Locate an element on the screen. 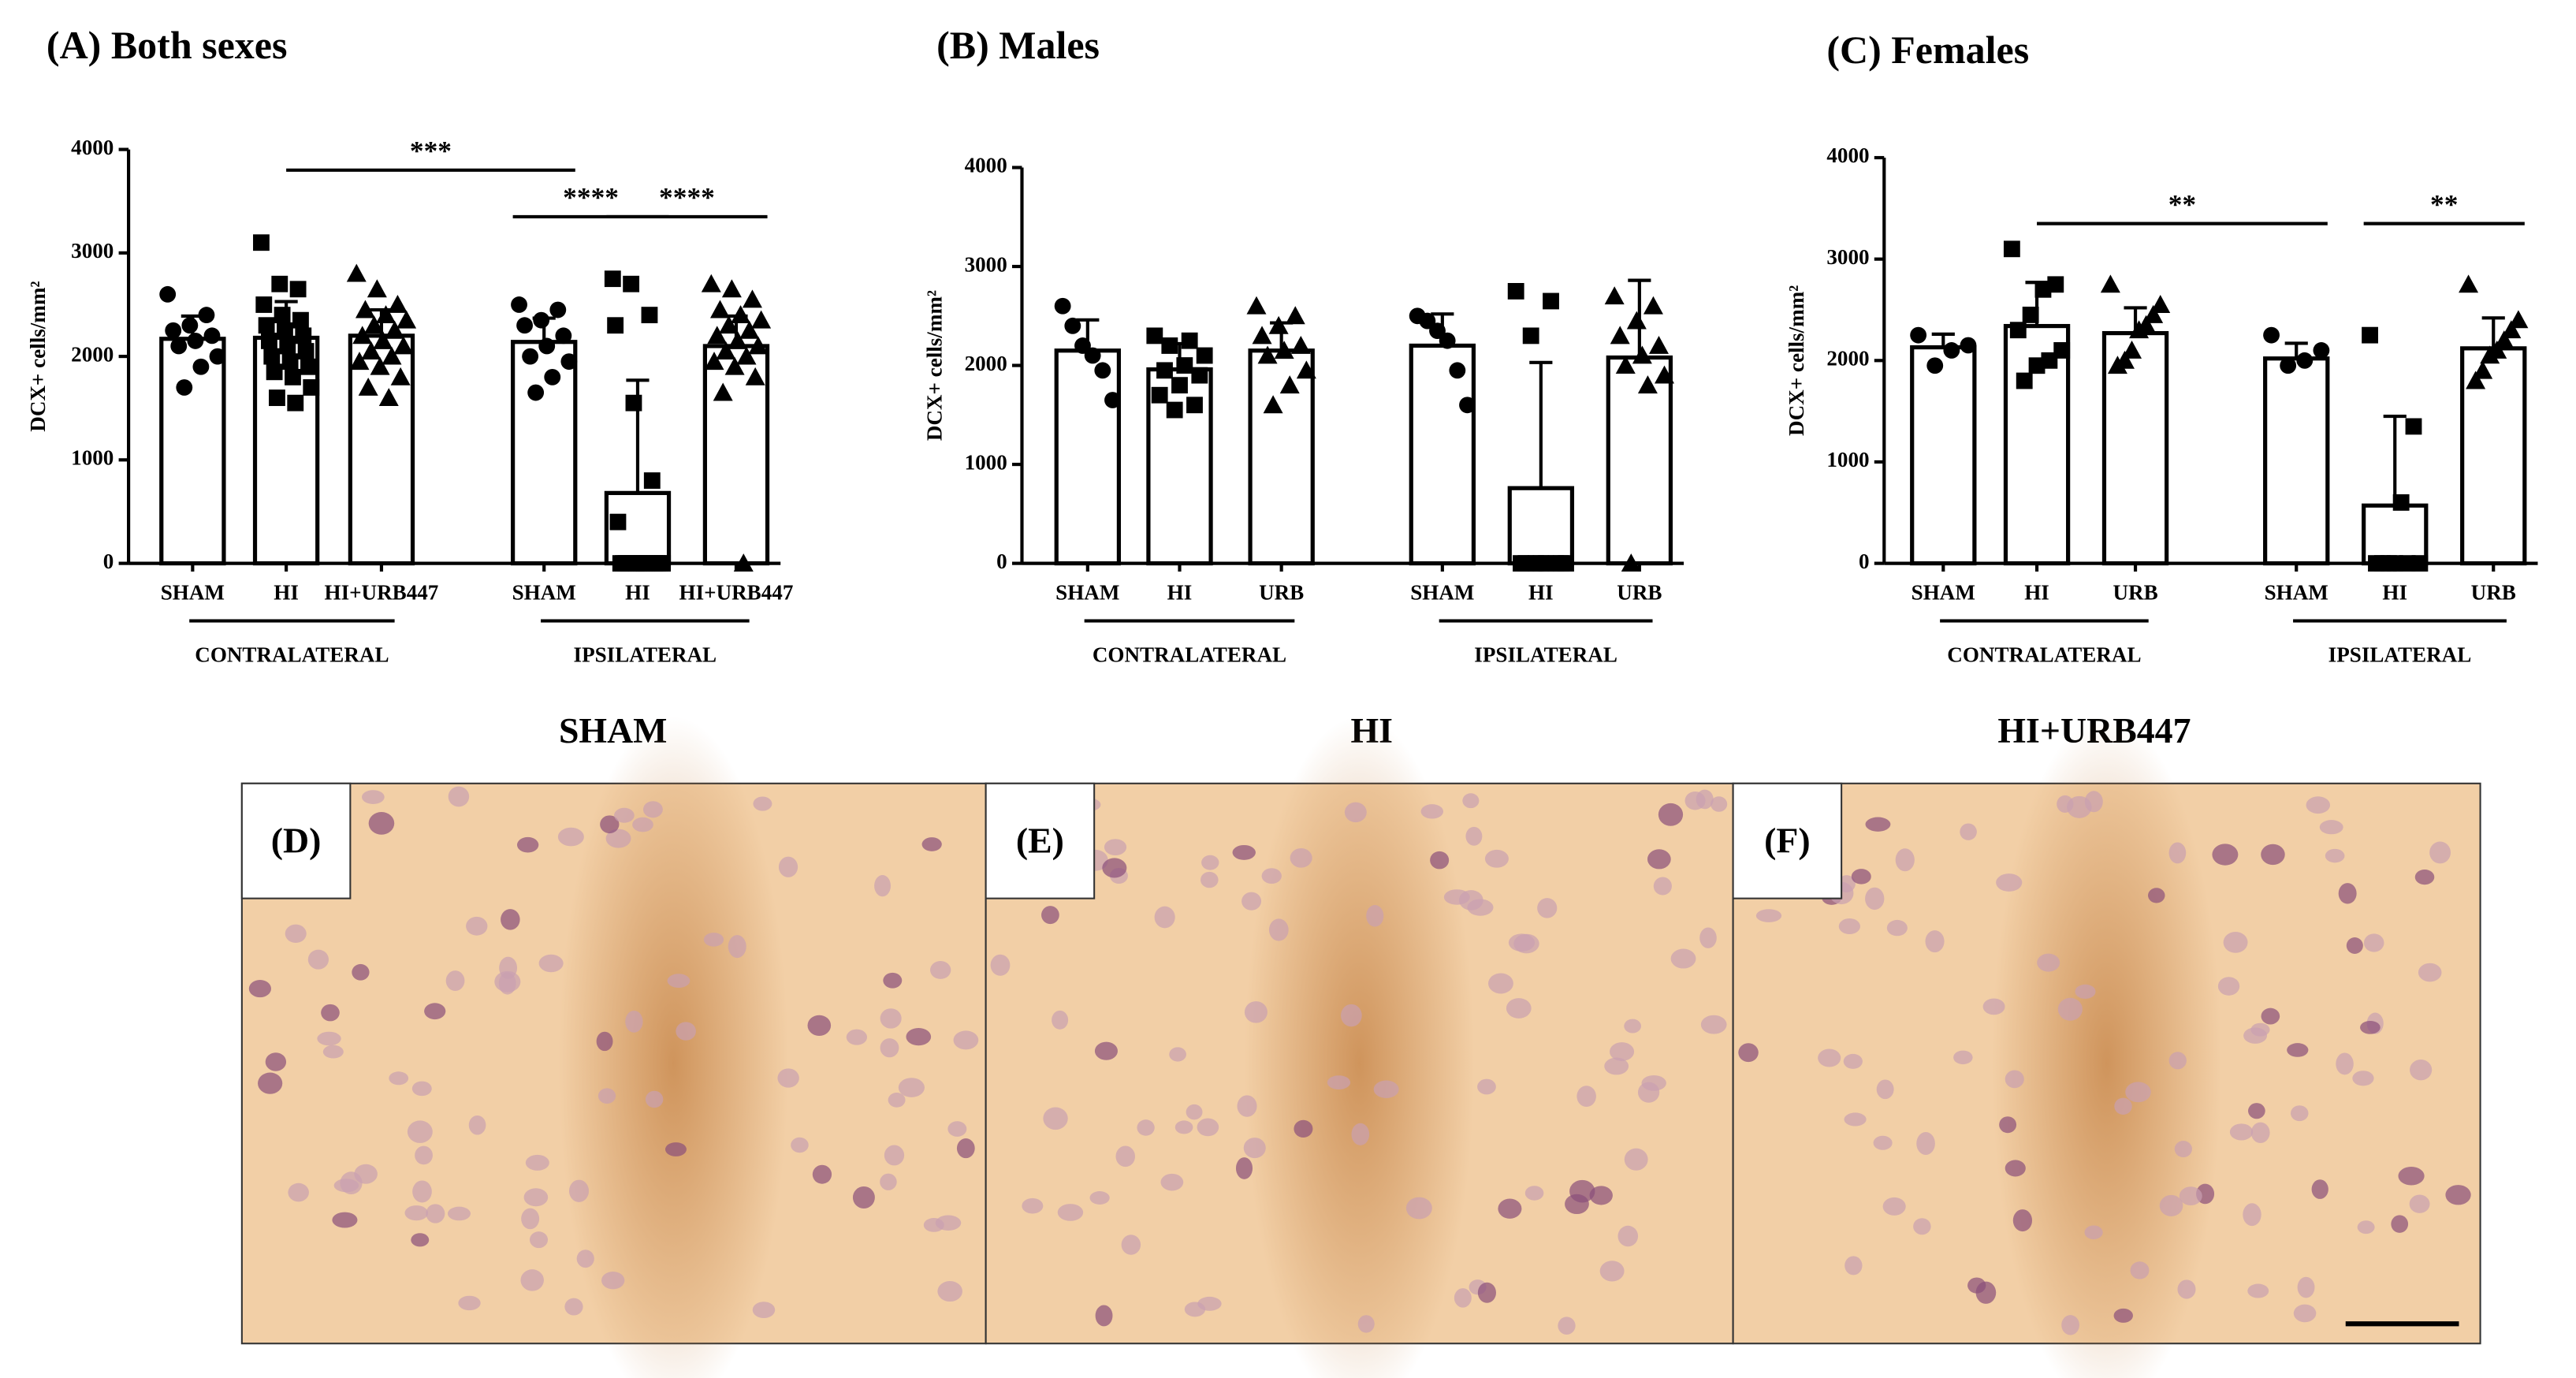  panel-label-box is located at coordinates (1787, 840).